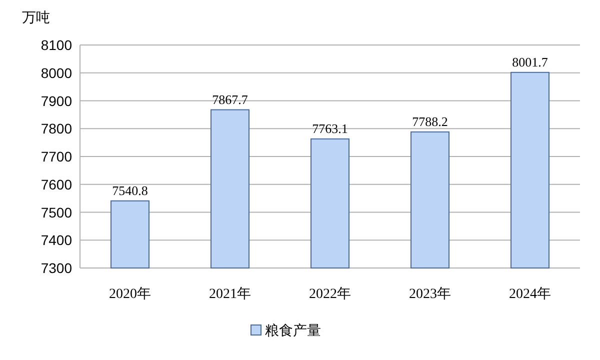 This screenshot has height=360, width=600. I want to click on x-tick-label: 2020年, so click(130, 294).